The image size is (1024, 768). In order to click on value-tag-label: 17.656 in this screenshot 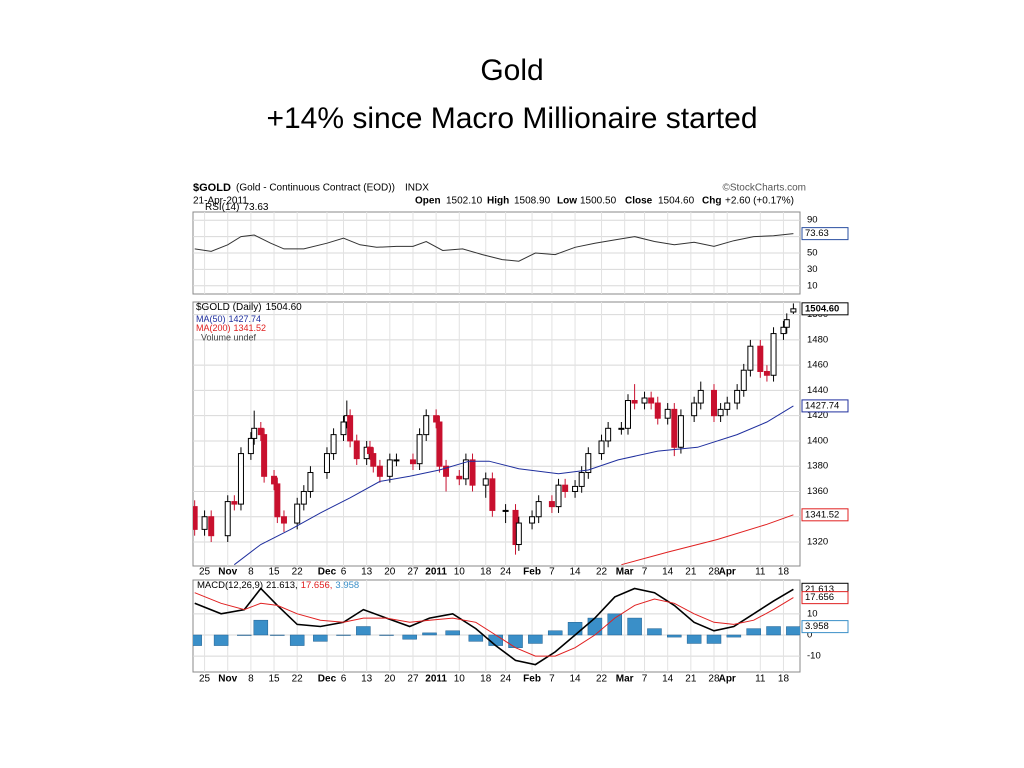, I will do `click(819, 597)`.